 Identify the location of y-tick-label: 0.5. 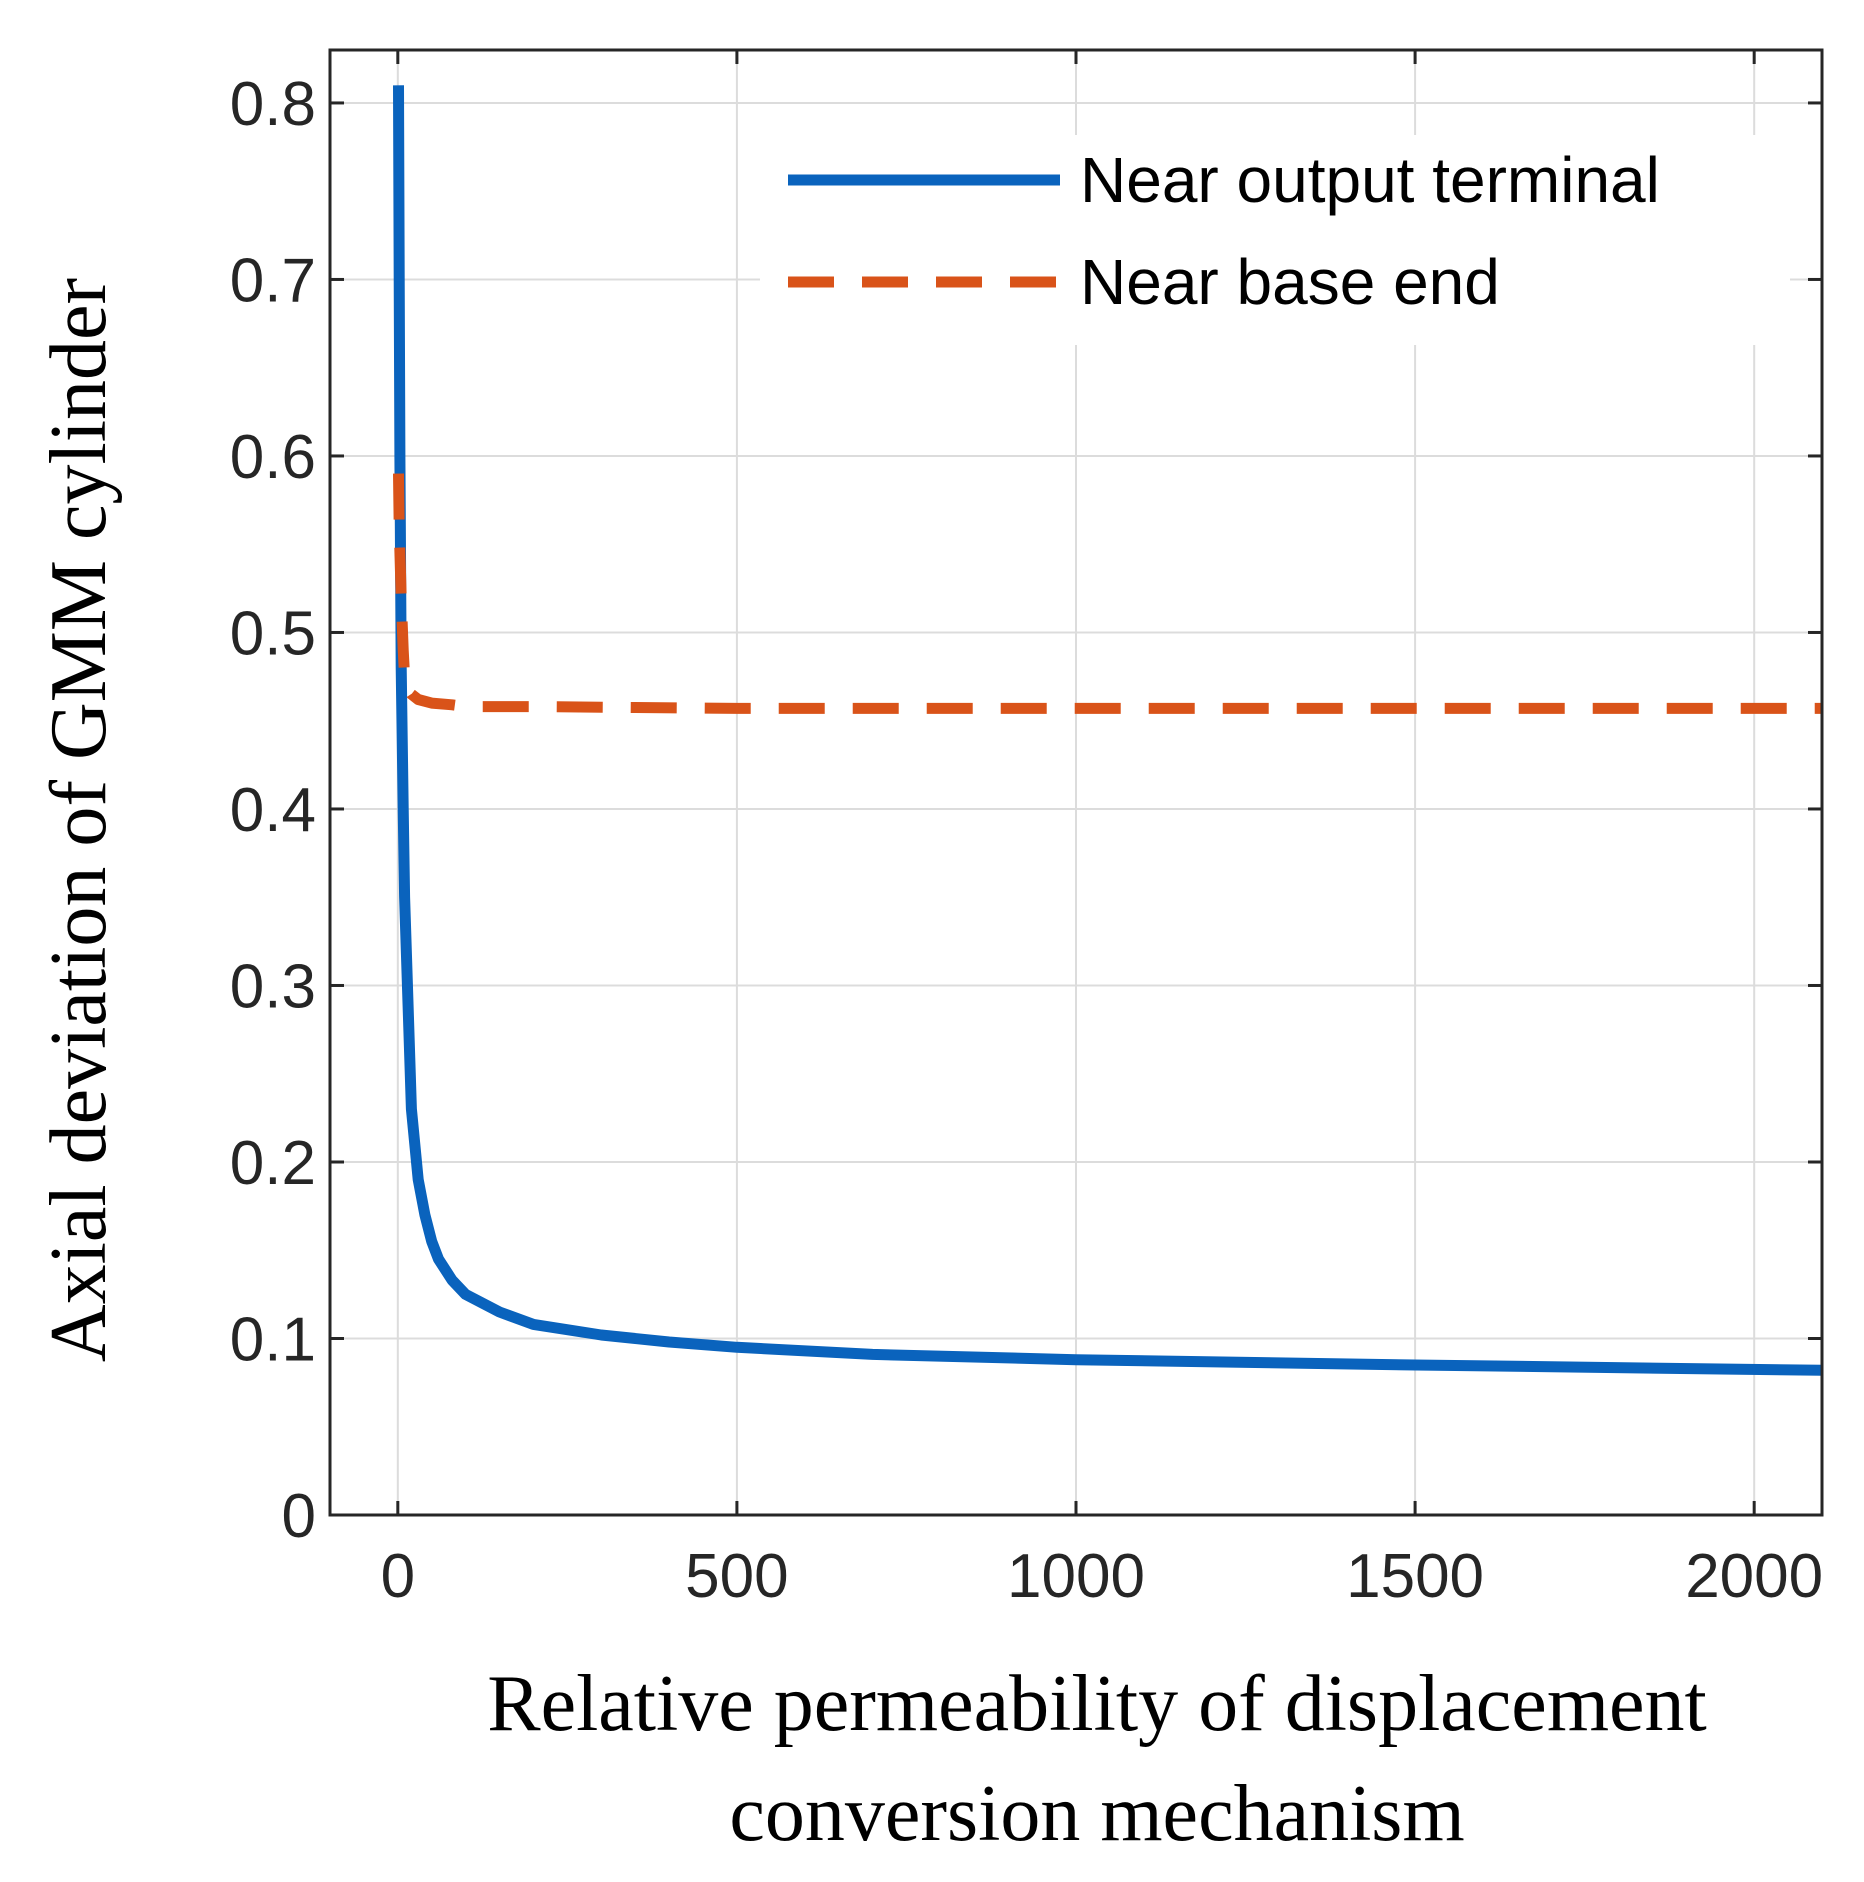
(273, 633).